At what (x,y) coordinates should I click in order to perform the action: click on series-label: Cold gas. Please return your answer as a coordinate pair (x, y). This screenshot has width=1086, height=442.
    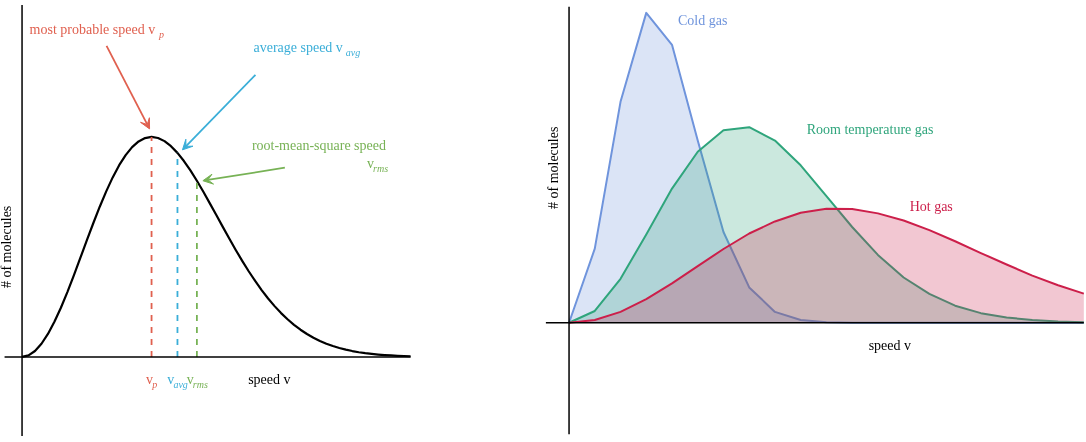
    Looking at the image, I should click on (703, 21).